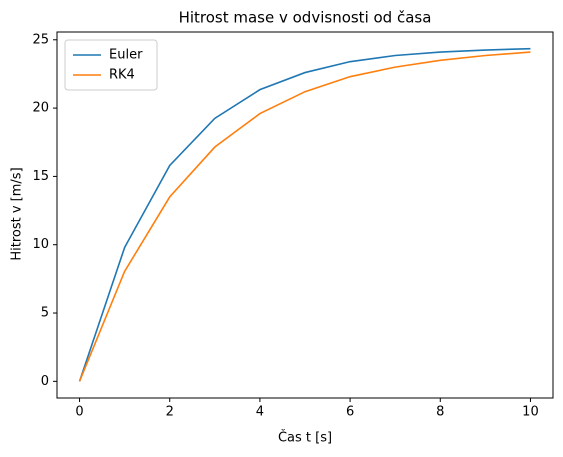 Image resolution: width=563 pixels, height=457 pixels. I want to click on x-tick-label: 0, so click(79, 412).